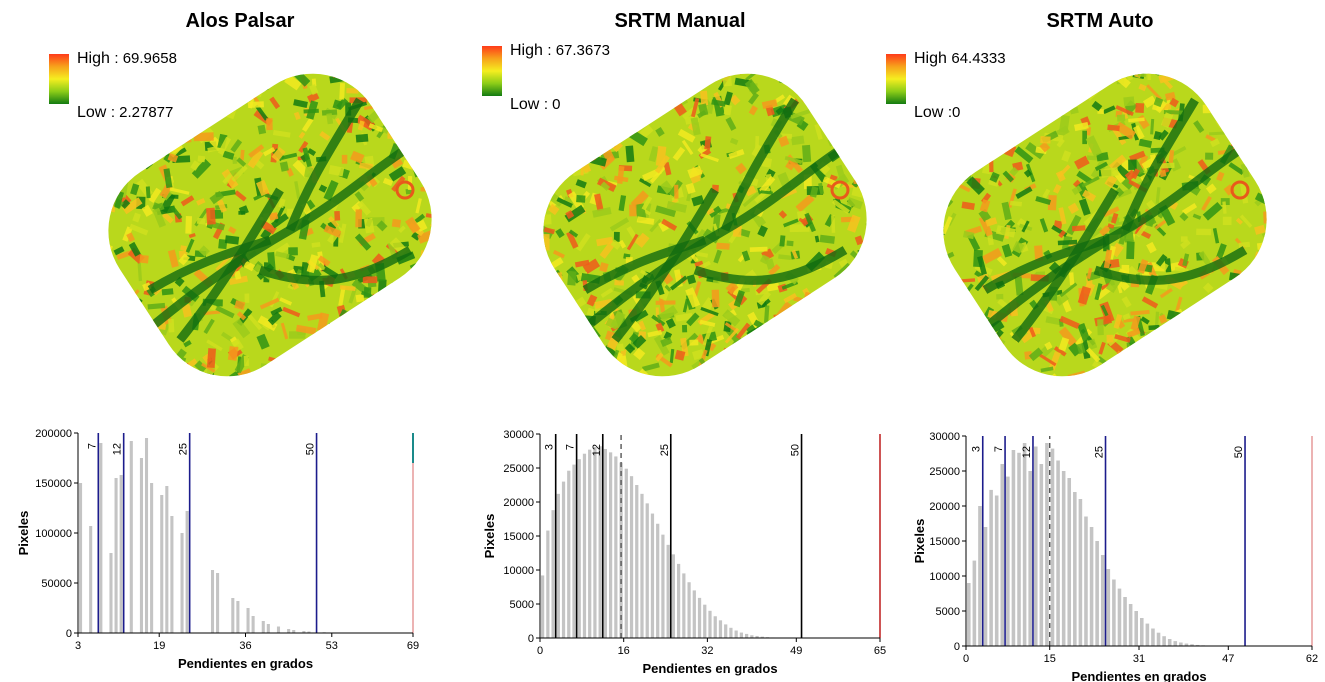 The height and width of the screenshot is (682, 1325). Describe the element at coordinates (948, 612) in the screenshot. I see `y-tick-label: 5000` at that location.